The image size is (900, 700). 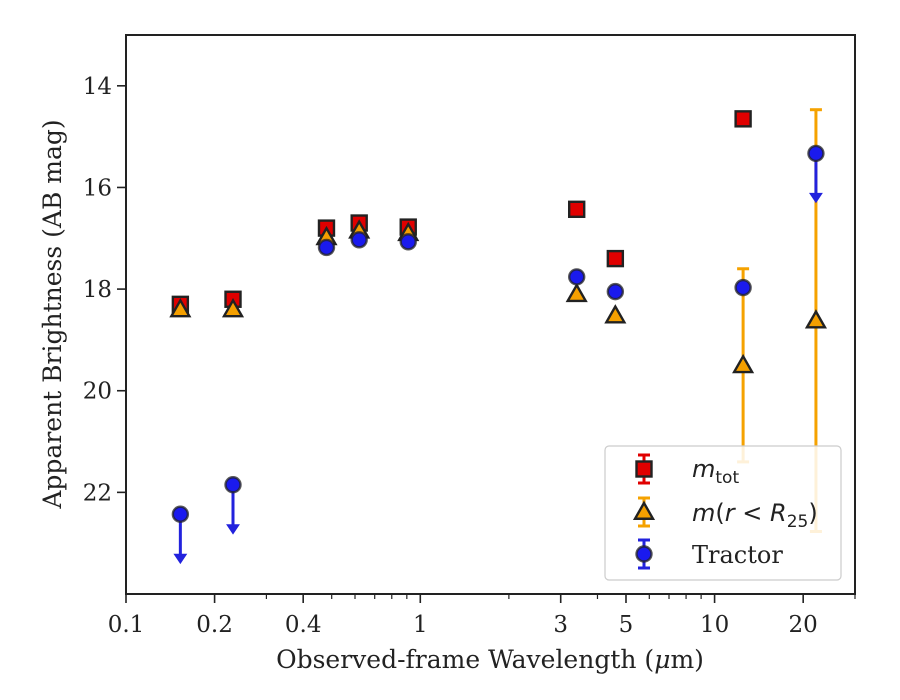 I want to click on legend-marker-tractor, so click(x=644, y=554).